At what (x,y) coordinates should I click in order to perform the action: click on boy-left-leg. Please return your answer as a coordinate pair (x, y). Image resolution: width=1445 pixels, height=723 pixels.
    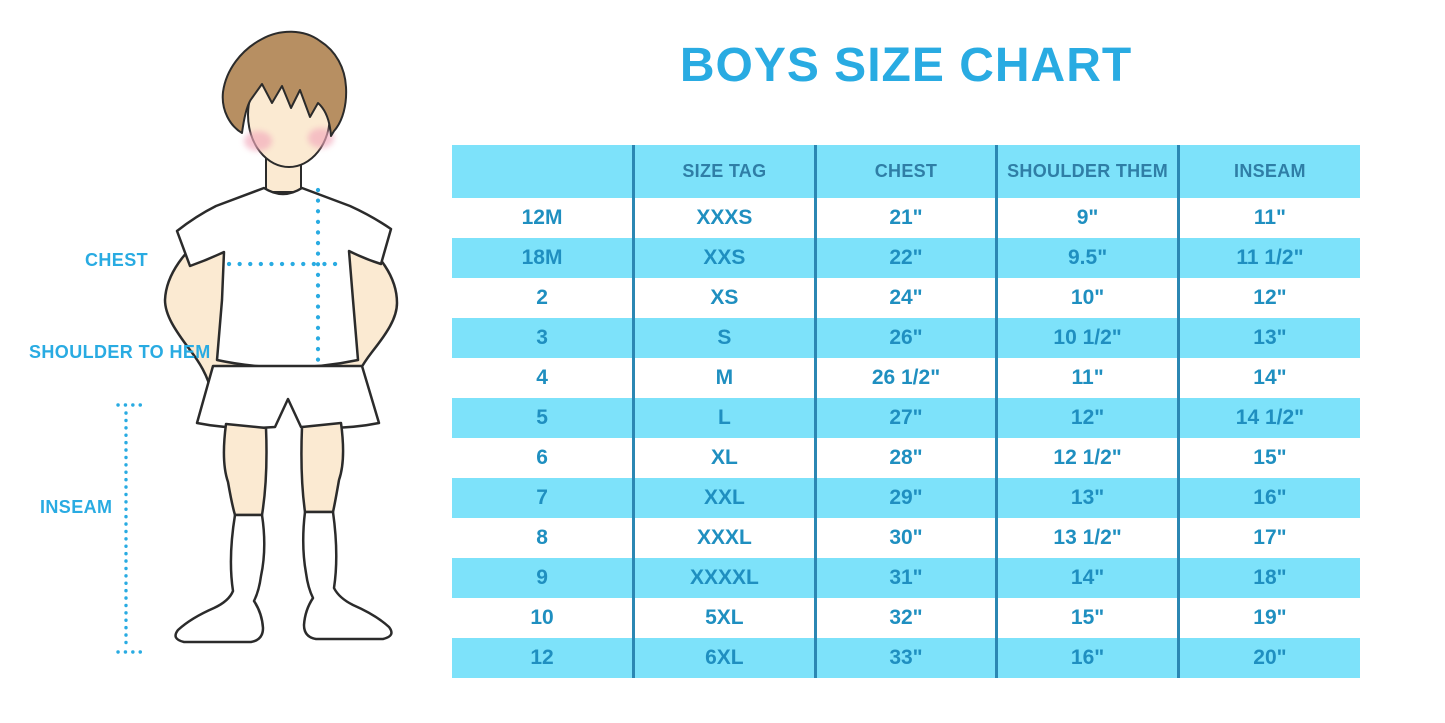
    Looking at the image, I should click on (245, 469).